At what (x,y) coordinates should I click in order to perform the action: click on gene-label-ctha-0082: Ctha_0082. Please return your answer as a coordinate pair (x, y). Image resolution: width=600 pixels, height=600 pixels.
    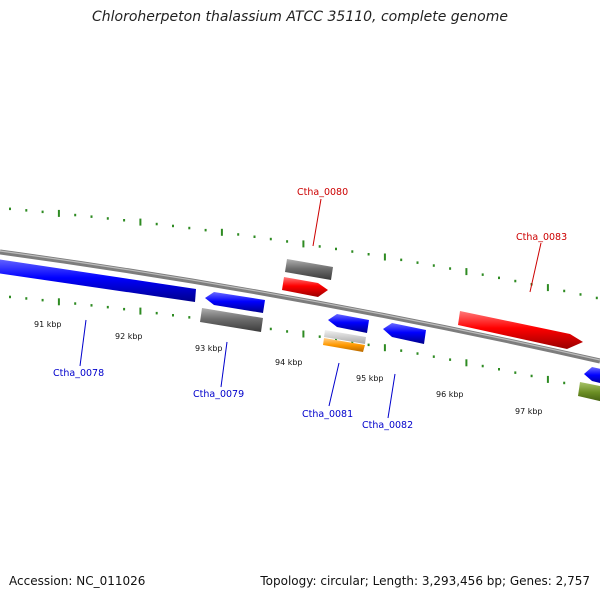
    Looking at the image, I should click on (387, 425).